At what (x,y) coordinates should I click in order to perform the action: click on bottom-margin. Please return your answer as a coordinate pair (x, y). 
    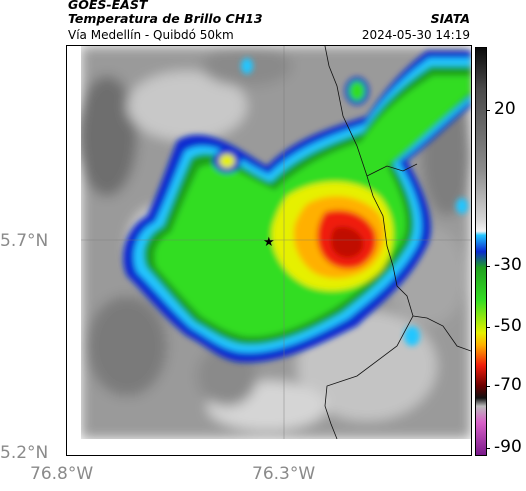
    Looking at the image, I should click on (269, 447).